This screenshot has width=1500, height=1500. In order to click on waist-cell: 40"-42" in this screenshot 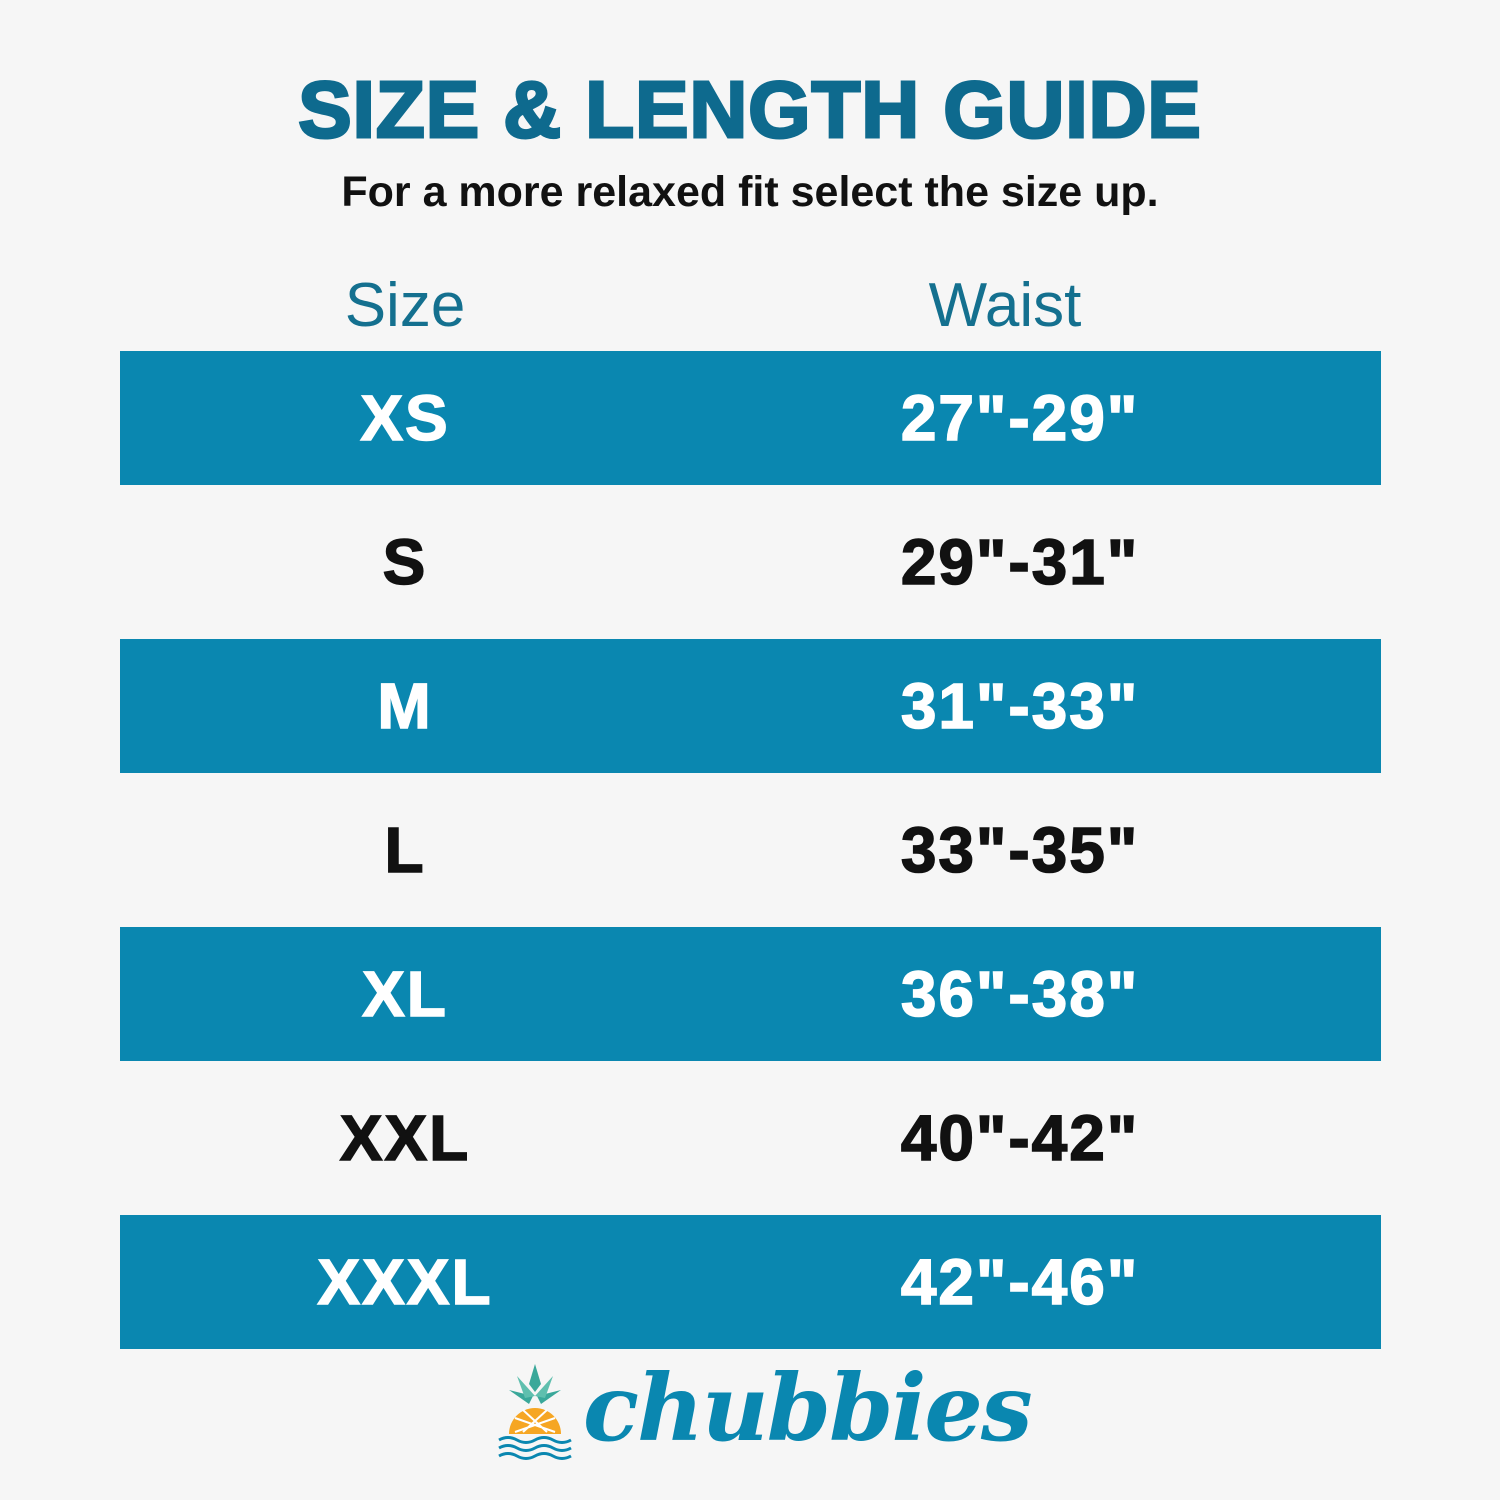, I will do `click(1020, 1138)`.